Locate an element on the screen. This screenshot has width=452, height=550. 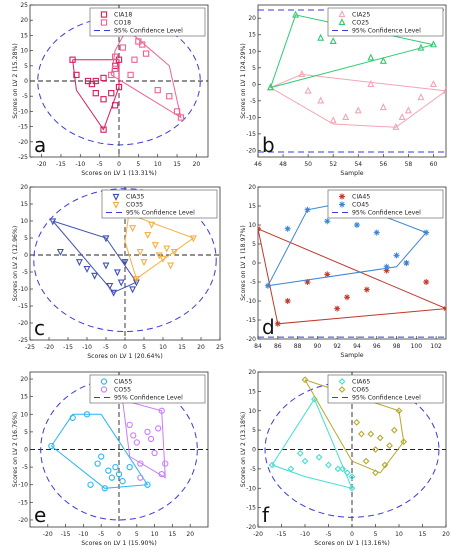
plot-area is located at coordinates (352, 268).